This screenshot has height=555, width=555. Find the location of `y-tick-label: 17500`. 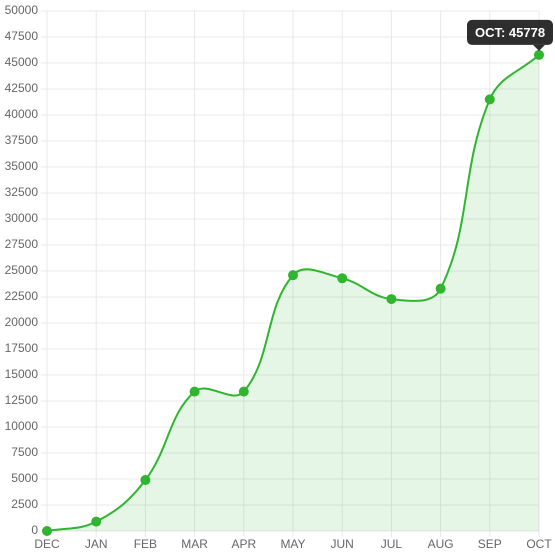

y-tick-label: 17500 is located at coordinates (22, 348).